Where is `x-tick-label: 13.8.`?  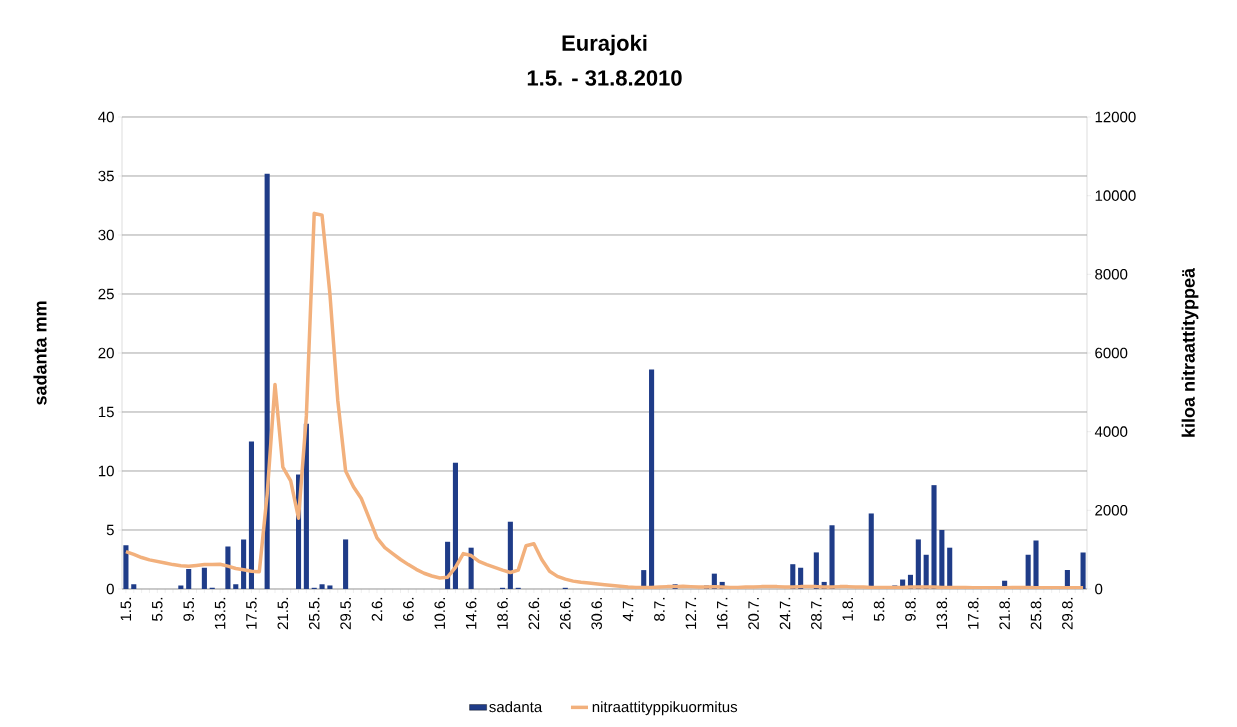
x-tick-label: 13.8. is located at coordinates (942, 613).